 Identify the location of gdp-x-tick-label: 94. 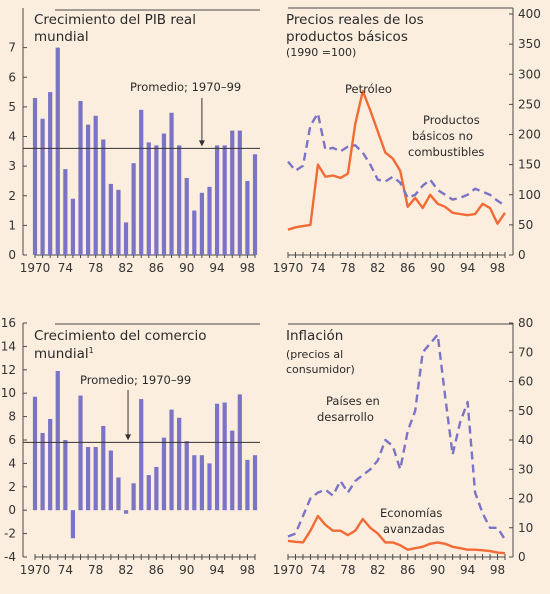
(216, 268).